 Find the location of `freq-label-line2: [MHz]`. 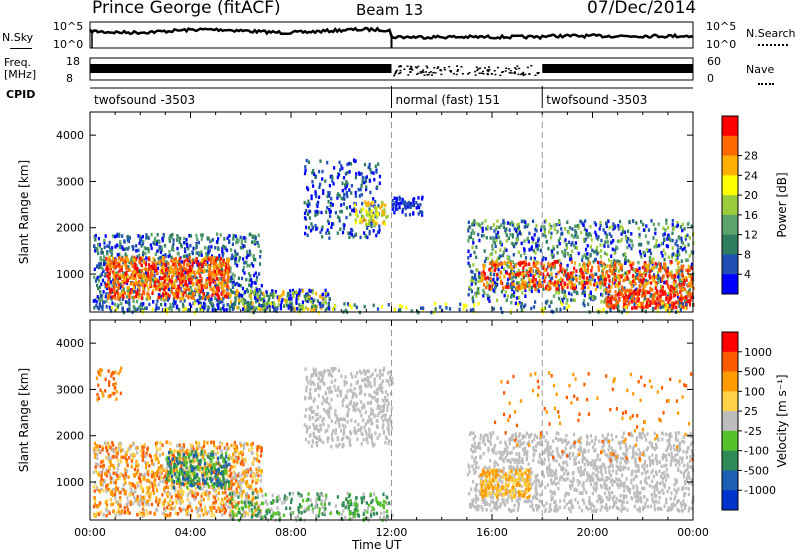

freq-label-line2: [MHz] is located at coordinates (20, 74).